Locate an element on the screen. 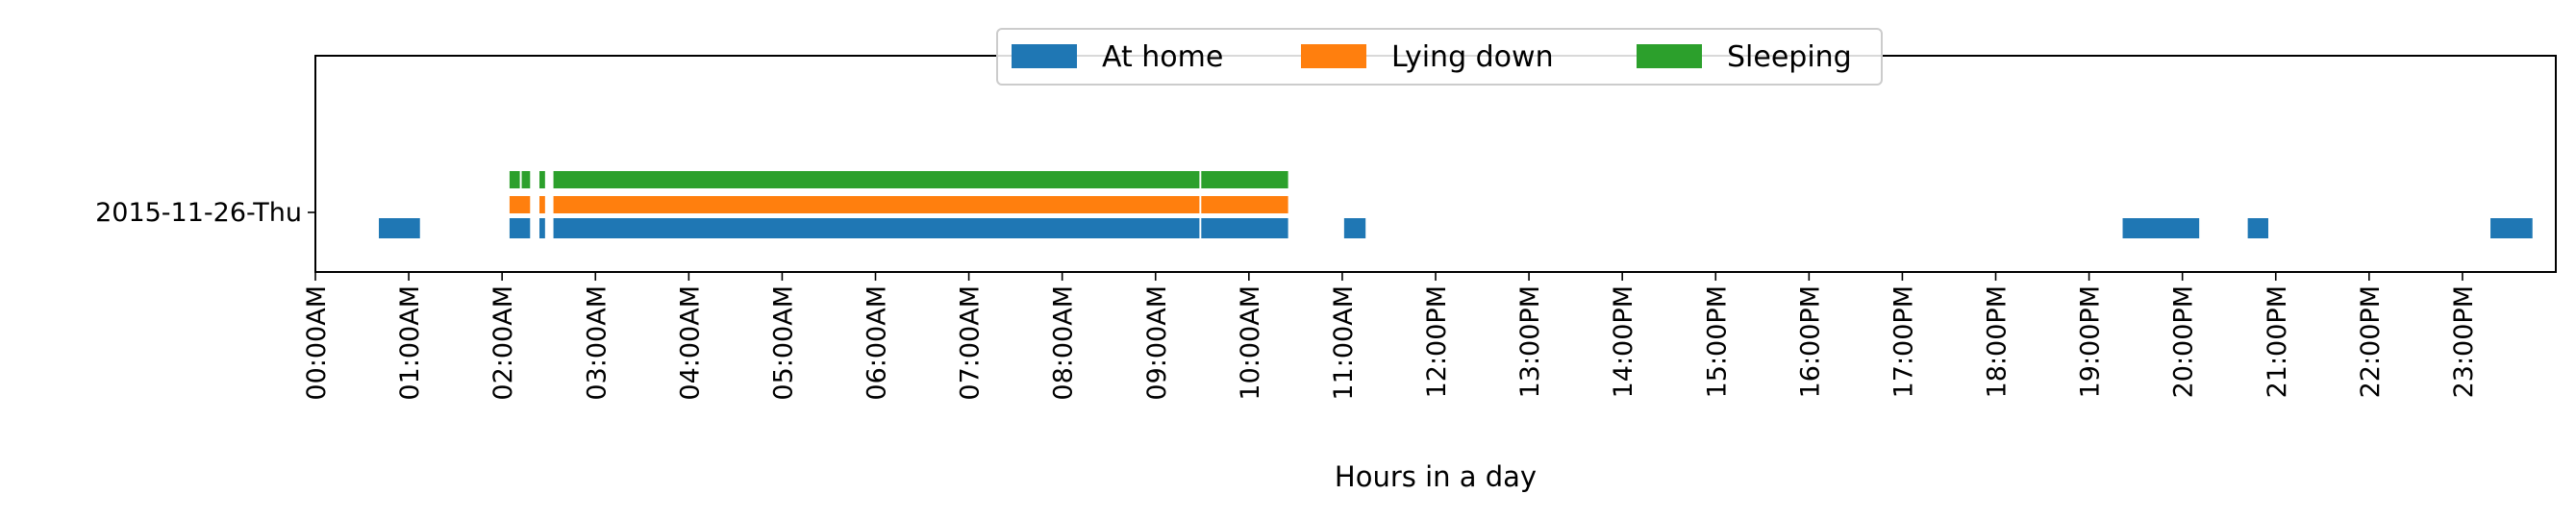  x-tick-label-23: 23:00PM is located at coordinates (2464, 341).